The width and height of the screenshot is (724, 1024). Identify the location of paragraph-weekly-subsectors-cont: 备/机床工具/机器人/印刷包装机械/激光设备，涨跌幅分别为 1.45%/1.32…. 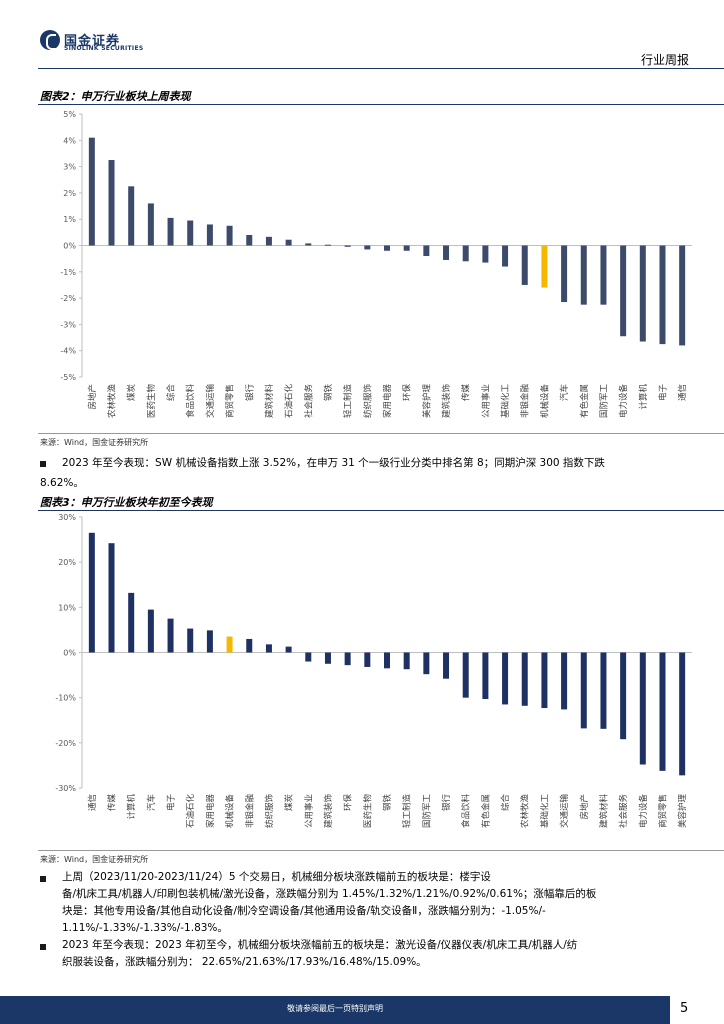
(382, 911).